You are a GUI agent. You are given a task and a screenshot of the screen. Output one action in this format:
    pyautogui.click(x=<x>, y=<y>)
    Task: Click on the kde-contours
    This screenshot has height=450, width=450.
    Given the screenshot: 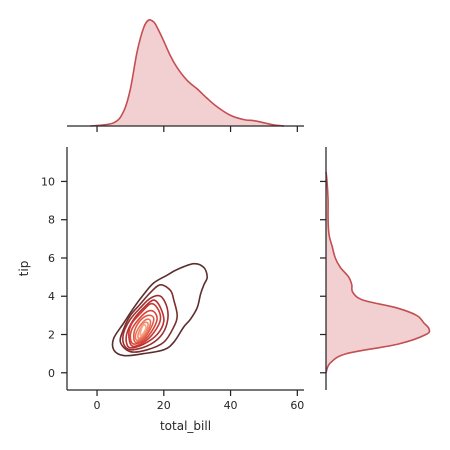 What is the action you would take?
    pyautogui.click(x=160, y=309)
    